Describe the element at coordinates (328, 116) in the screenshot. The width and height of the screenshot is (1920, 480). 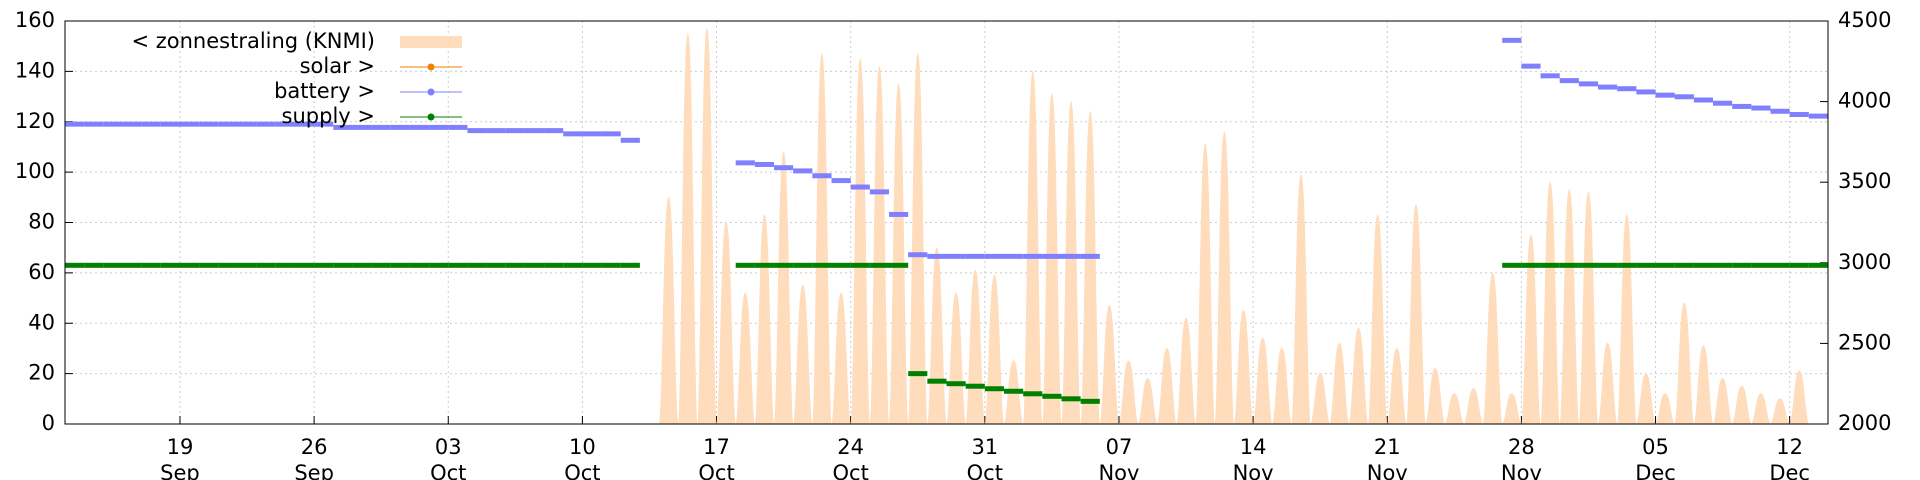
I see `legend-label: supply >` at that location.